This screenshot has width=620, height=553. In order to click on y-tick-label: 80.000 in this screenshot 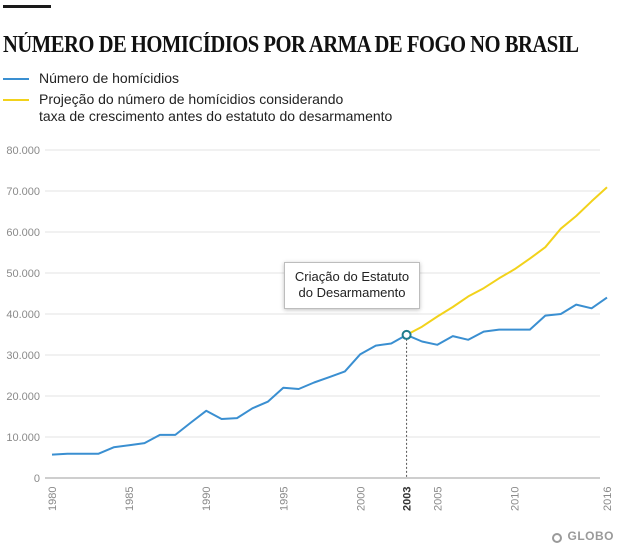, I will do `click(23, 151)`.